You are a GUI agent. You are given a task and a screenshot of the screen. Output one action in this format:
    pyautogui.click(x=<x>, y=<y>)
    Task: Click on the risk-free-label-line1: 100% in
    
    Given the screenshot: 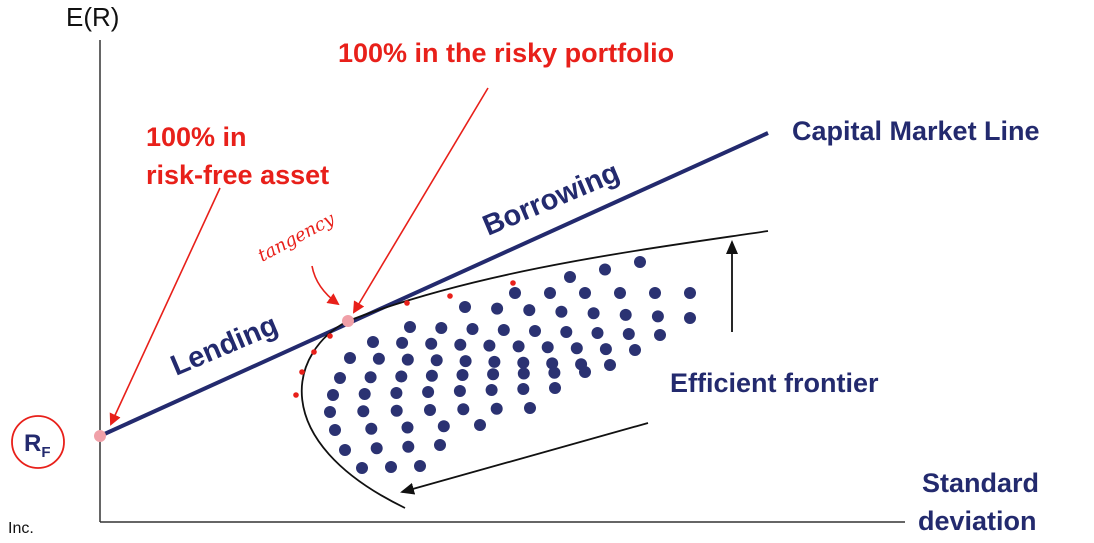 What is the action you would take?
    pyautogui.click(x=196, y=137)
    